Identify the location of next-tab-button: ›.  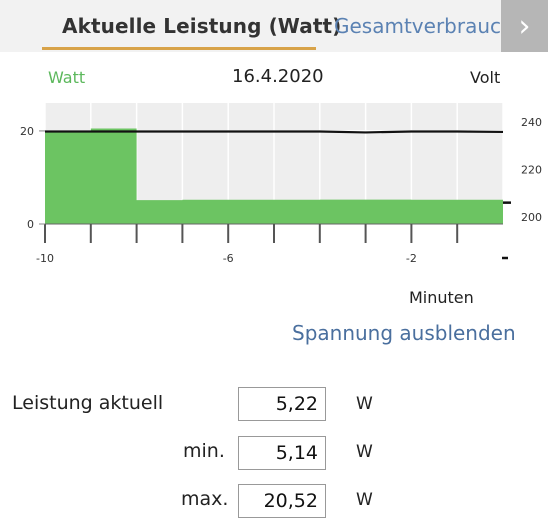
(524, 26).